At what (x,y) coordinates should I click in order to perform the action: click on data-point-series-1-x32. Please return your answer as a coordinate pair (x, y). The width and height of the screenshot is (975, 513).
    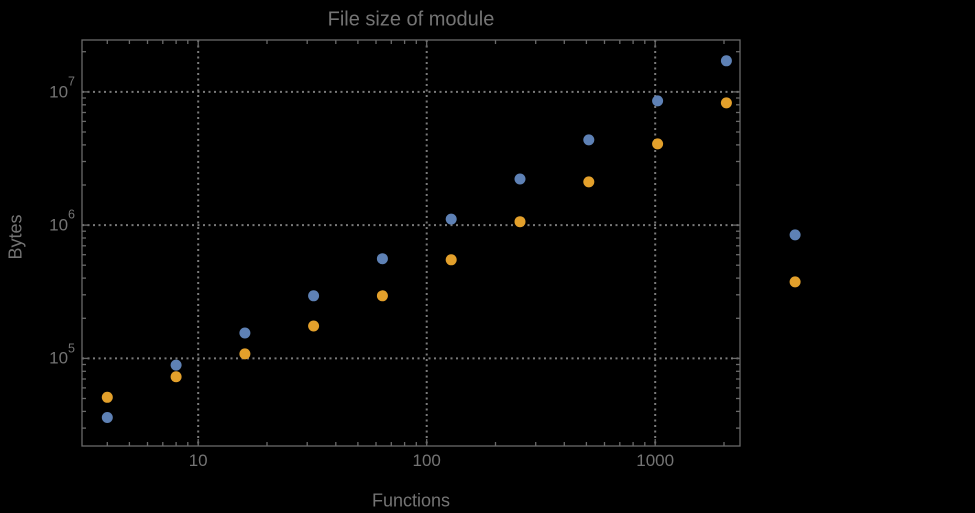
    Looking at the image, I should click on (314, 296).